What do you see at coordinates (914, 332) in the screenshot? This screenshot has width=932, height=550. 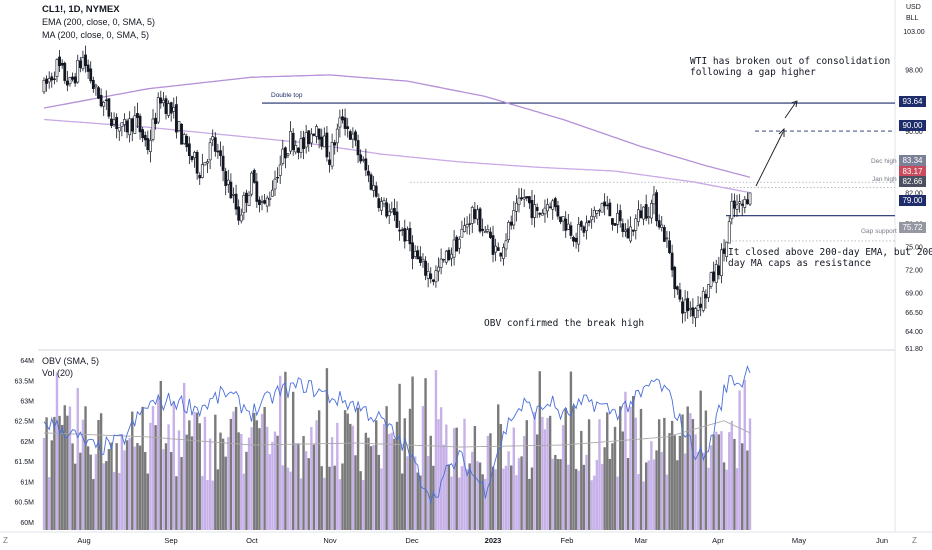 I see `price-tick-label: 64.00` at bounding box center [914, 332].